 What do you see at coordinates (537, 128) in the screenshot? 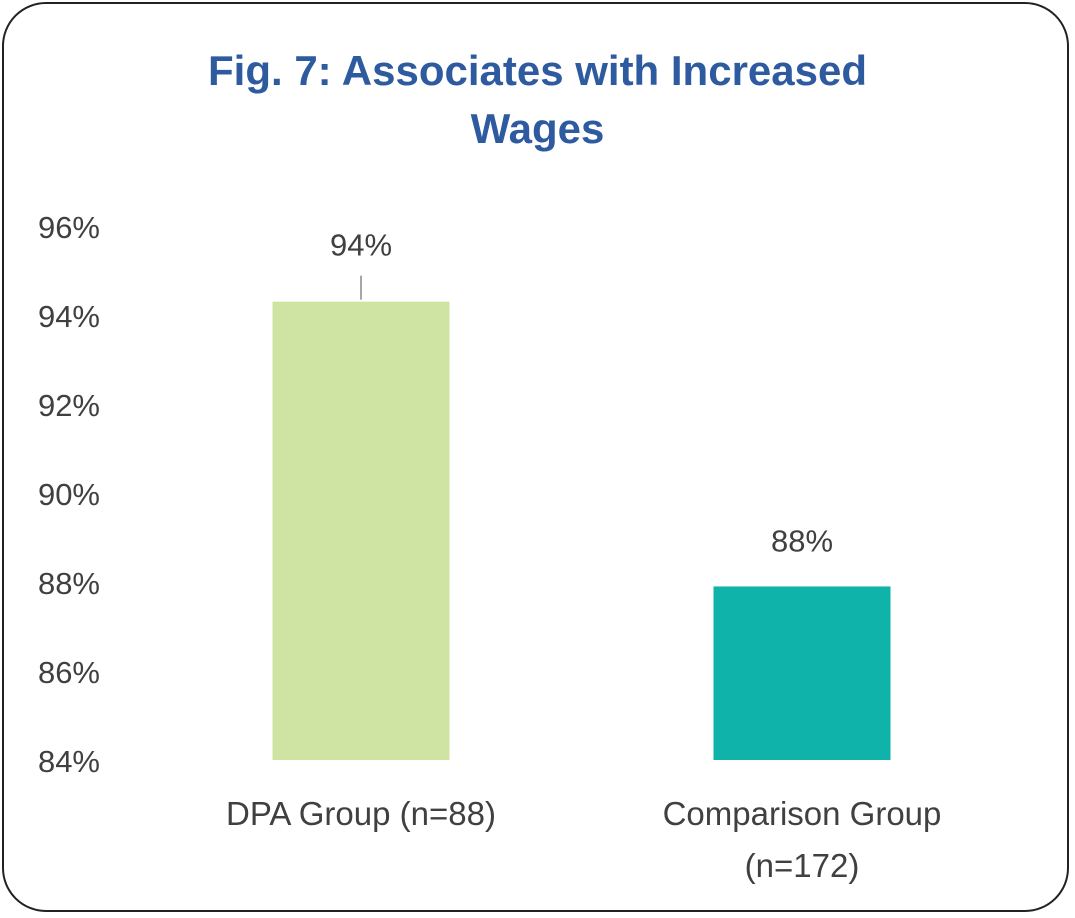
I see `chart-title-line-2: Wages` at bounding box center [537, 128].